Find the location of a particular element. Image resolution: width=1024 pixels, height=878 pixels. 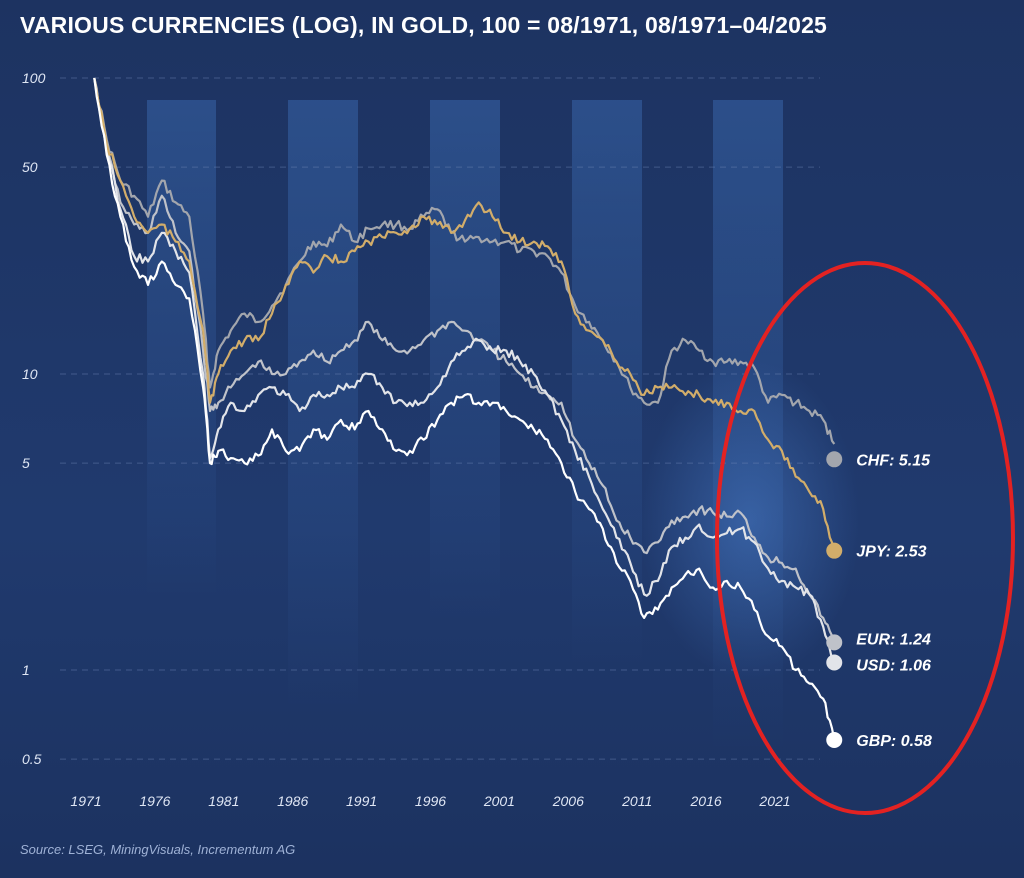

x-tick-label: 1976 is located at coordinates (154, 801).